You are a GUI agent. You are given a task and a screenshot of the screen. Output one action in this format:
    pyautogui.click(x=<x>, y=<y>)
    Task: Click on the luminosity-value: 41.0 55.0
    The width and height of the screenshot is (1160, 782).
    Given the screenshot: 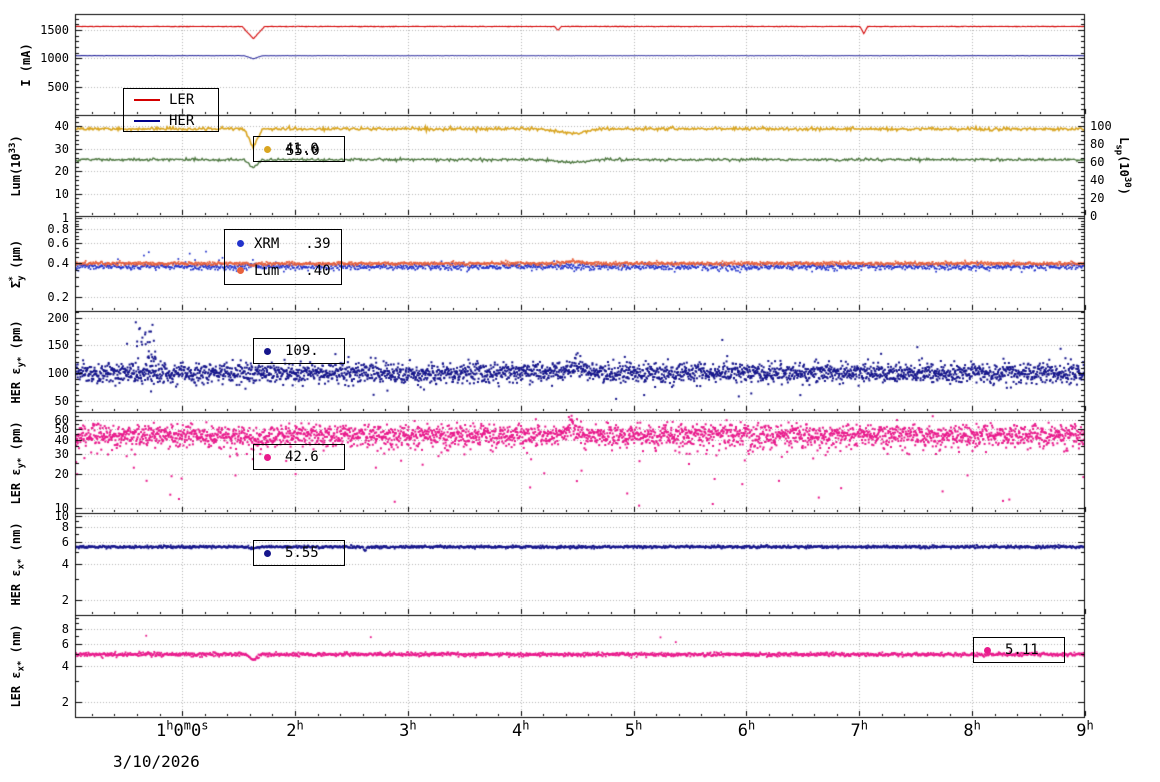 What is the action you would take?
    pyautogui.click(x=302, y=150)
    